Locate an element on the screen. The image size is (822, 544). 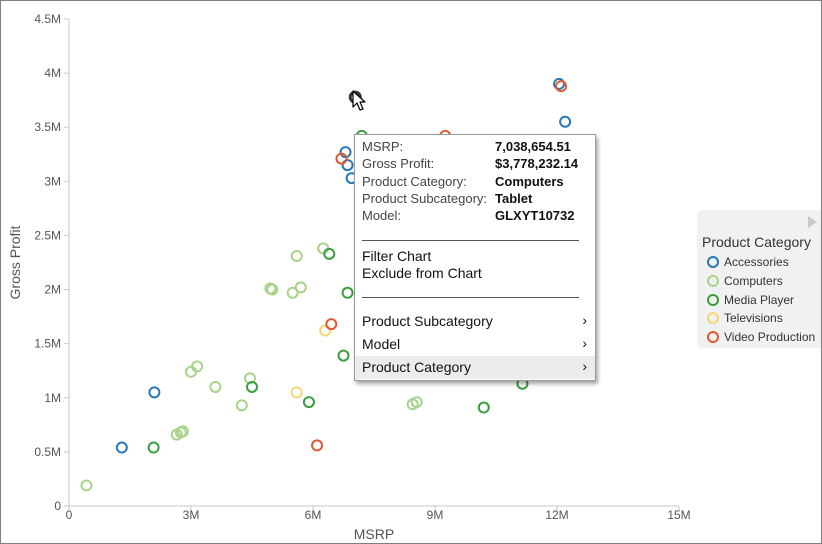
drill-menu-label: Product Subcategory is located at coordinates (427, 321).